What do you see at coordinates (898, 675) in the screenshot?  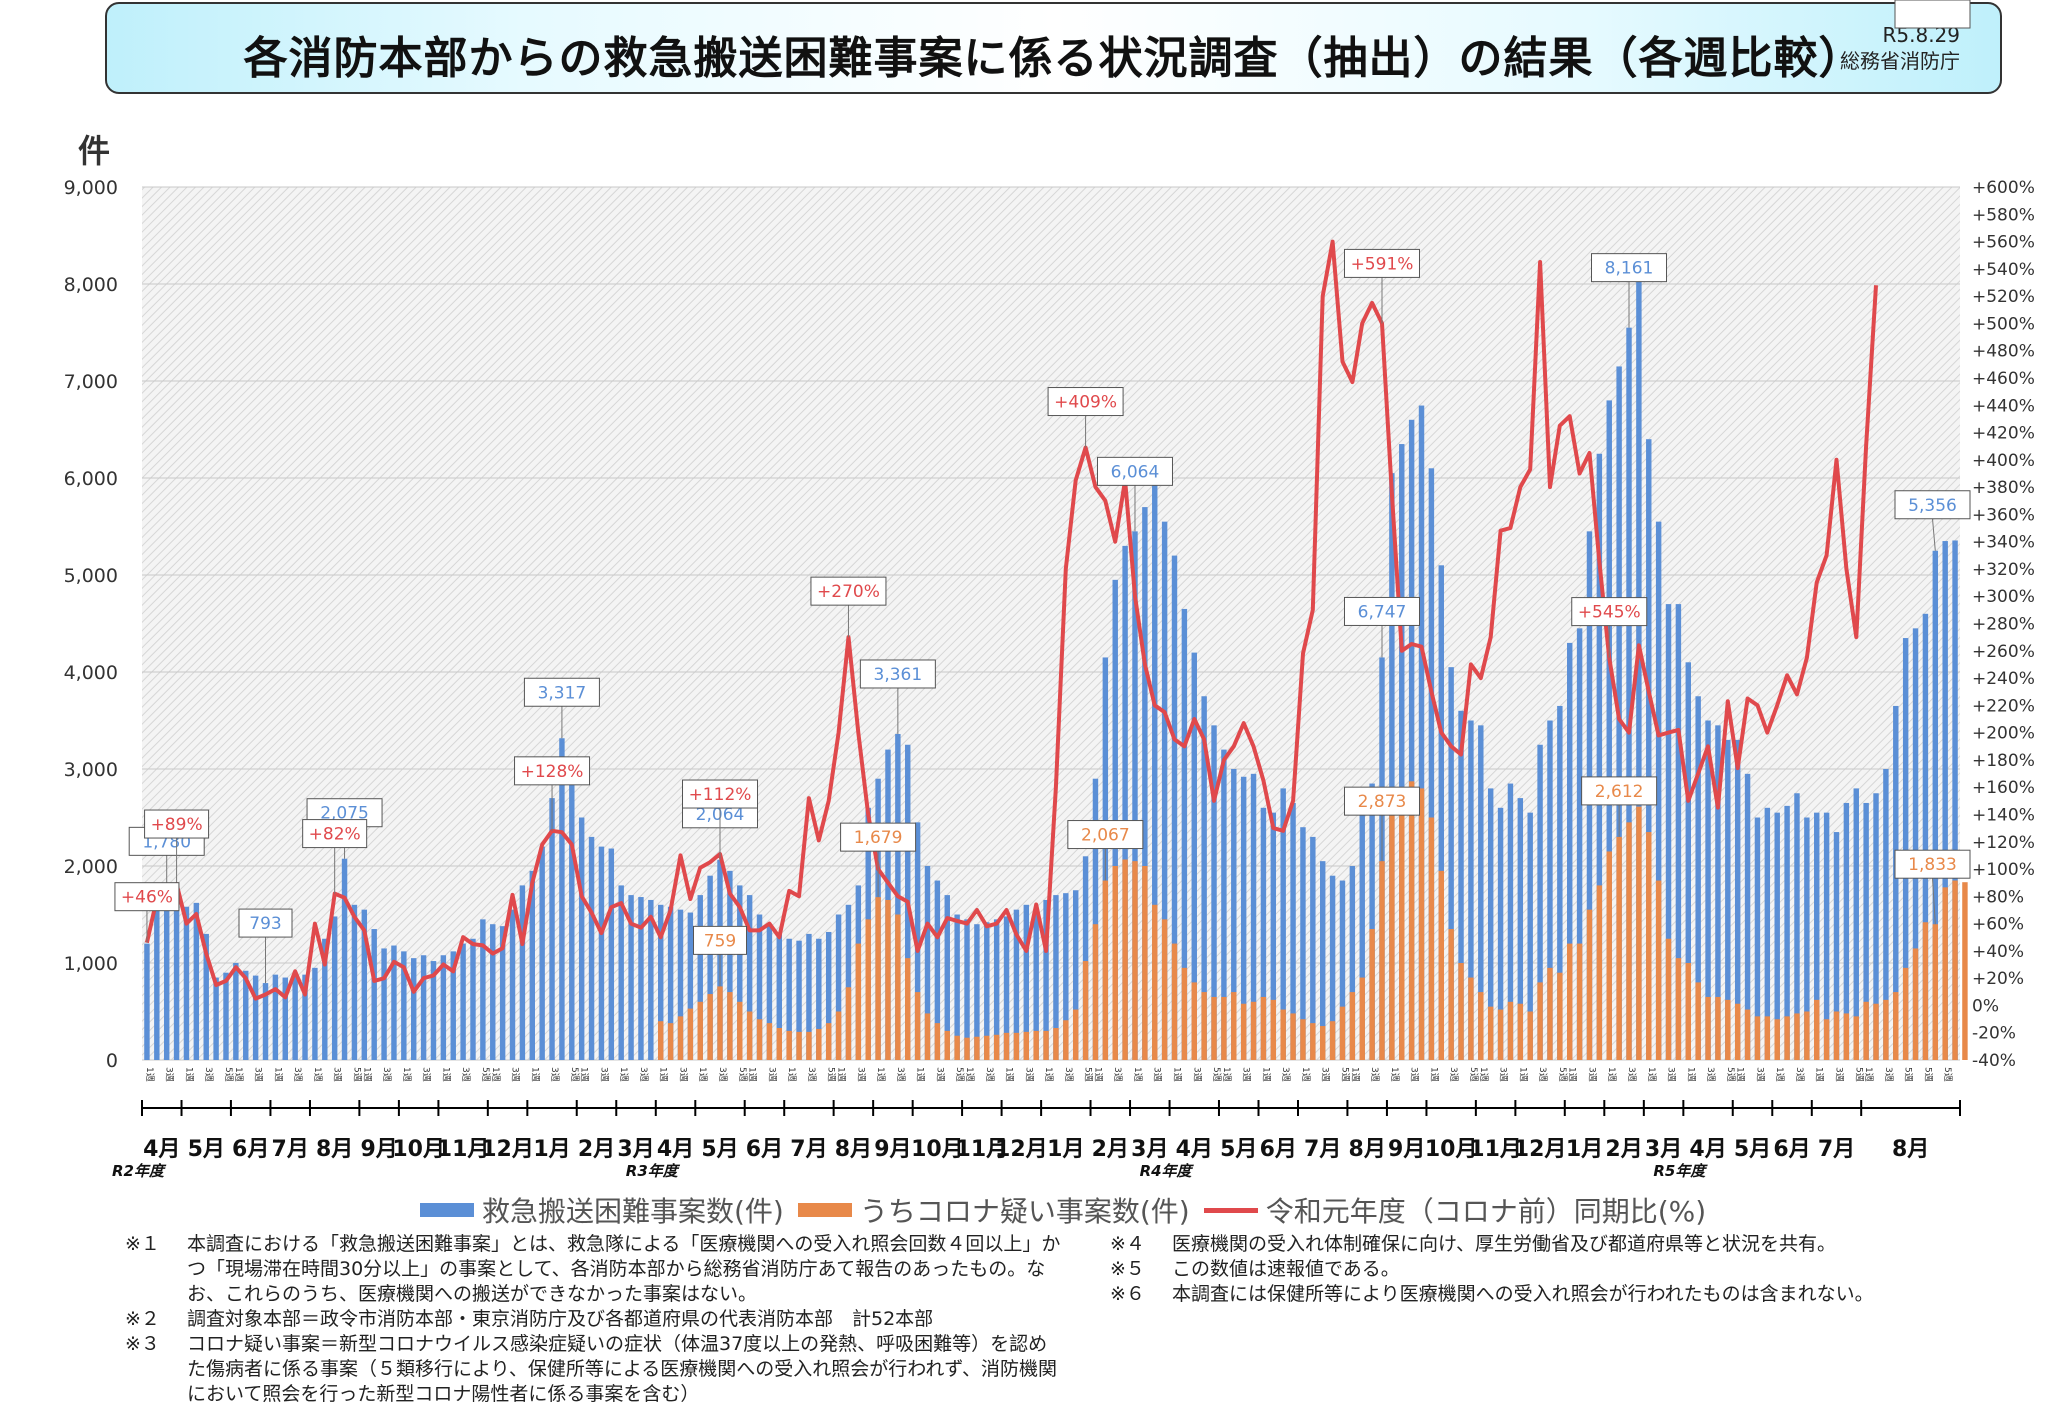 I see `callout-label: 3,361` at bounding box center [898, 675].